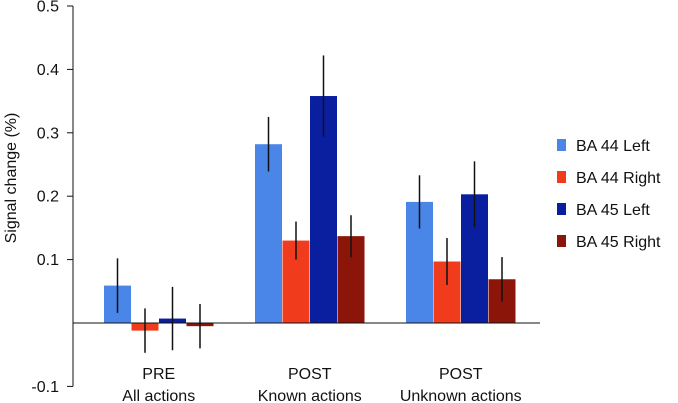 Image resolution: width=678 pixels, height=403 pixels. I want to click on legend-label: BA 44 Right, so click(618, 178).